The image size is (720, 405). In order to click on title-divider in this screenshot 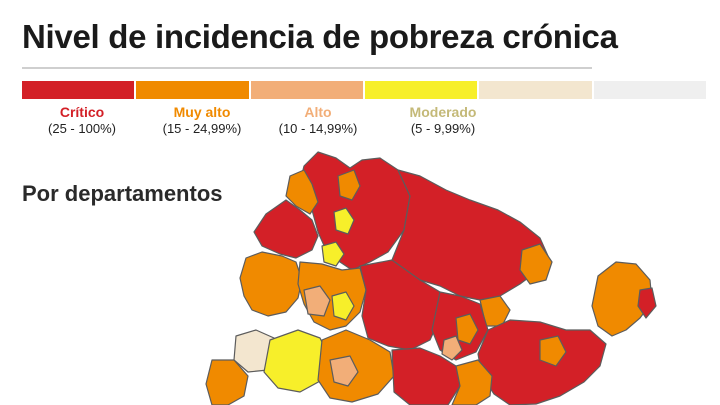, I will do `click(307, 68)`.